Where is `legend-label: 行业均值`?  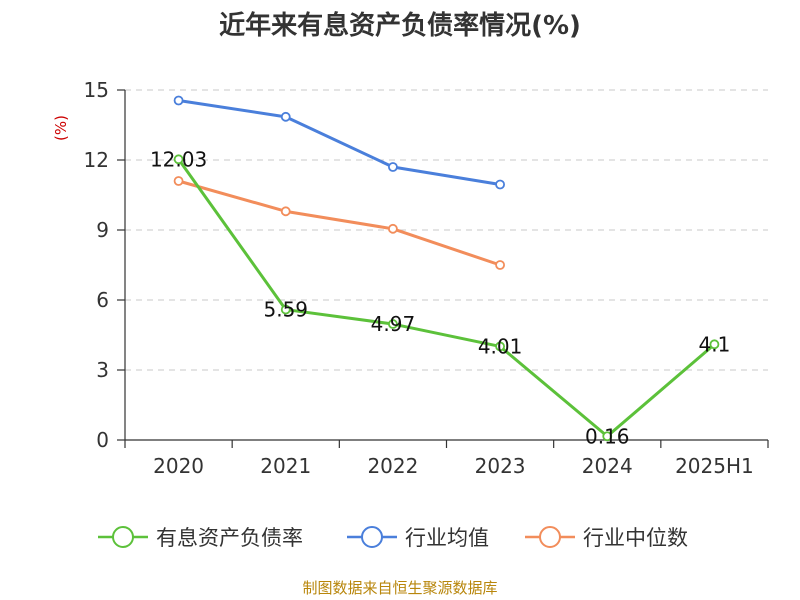
legend-label: 行业均值 is located at coordinates (447, 538).